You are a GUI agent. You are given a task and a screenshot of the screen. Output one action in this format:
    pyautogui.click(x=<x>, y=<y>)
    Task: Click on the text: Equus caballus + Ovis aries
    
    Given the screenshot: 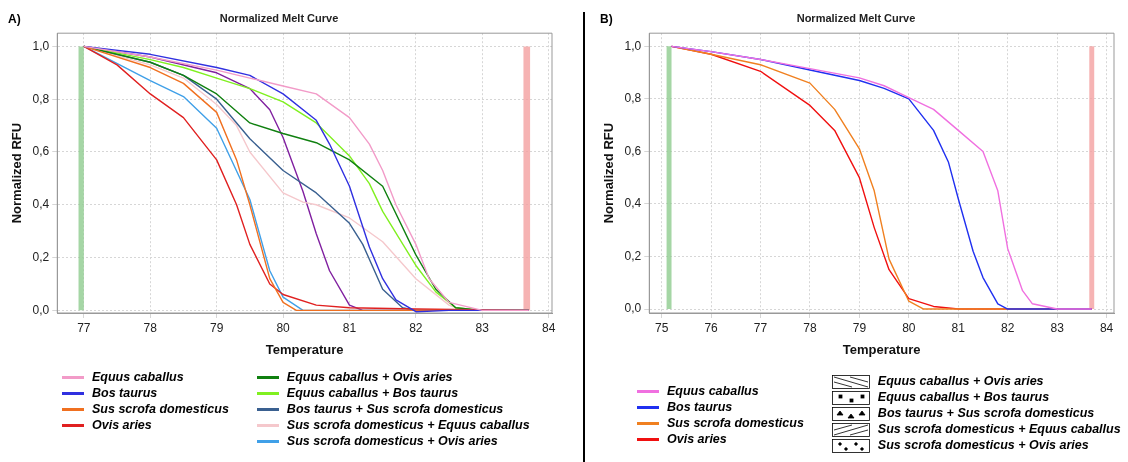 What is the action you would take?
    pyautogui.click(x=960, y=381)
    